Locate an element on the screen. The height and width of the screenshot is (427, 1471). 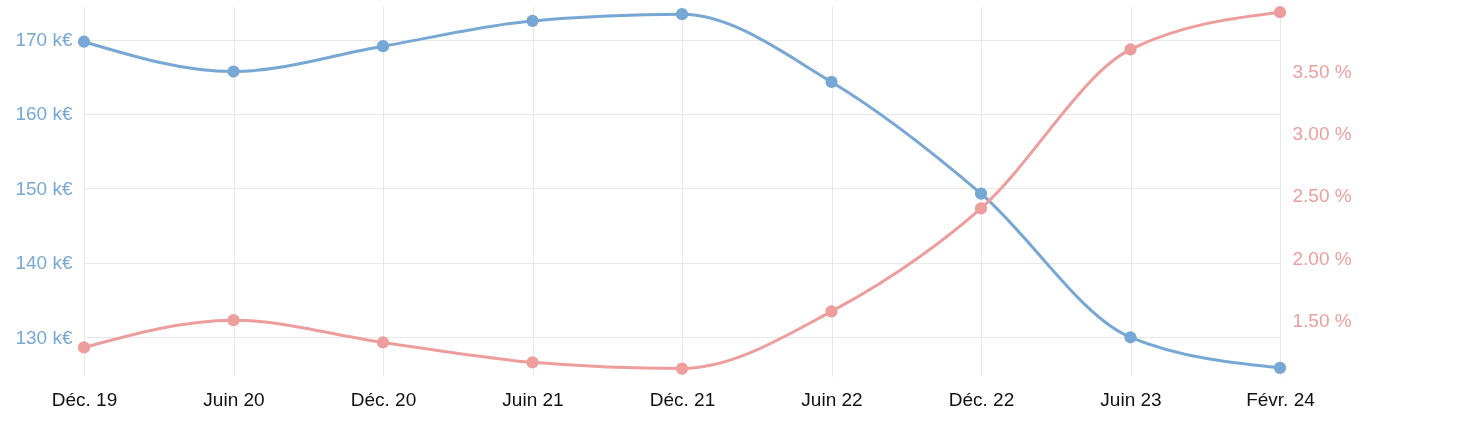
x-tick-label: Juin 22 is located at coordinates (832, 399).